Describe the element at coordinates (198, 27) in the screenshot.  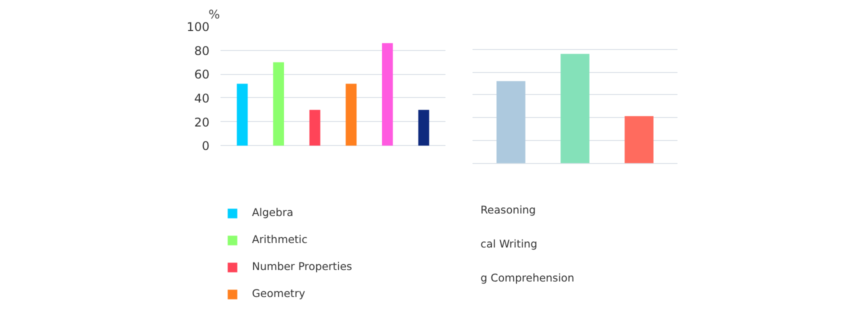
I see `y-tick-label: 100` at that location.